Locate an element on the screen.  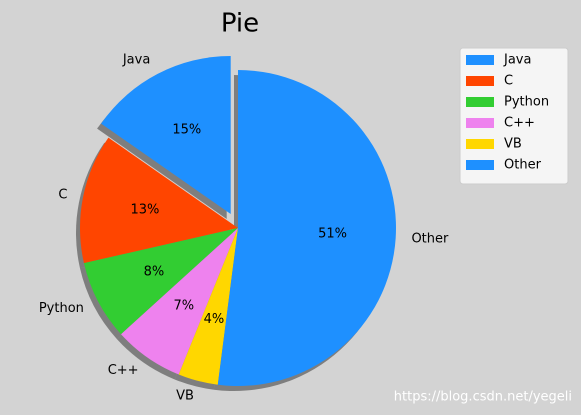
percent-label: 51% is located at coordinates (332, 234).